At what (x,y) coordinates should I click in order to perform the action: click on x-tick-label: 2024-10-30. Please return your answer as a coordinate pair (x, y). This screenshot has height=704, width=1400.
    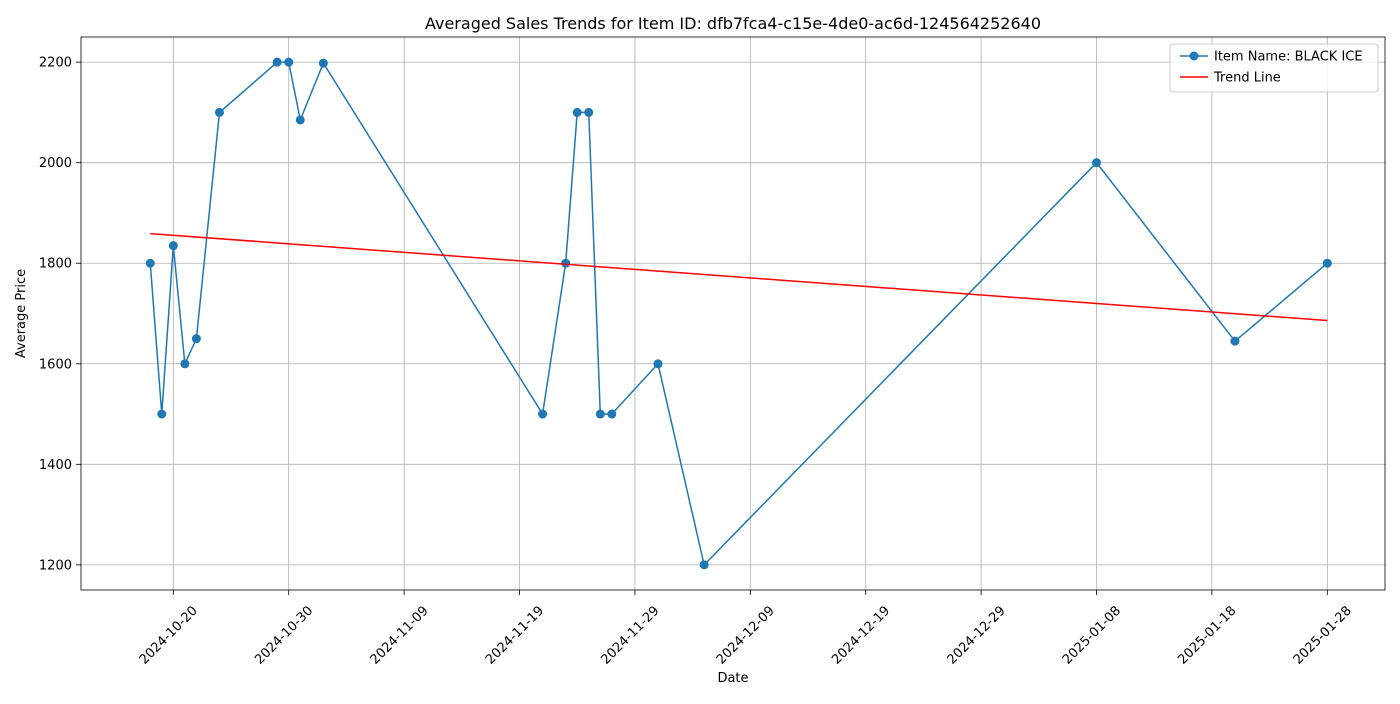
    Looking at the image, I should click on (284, 636).